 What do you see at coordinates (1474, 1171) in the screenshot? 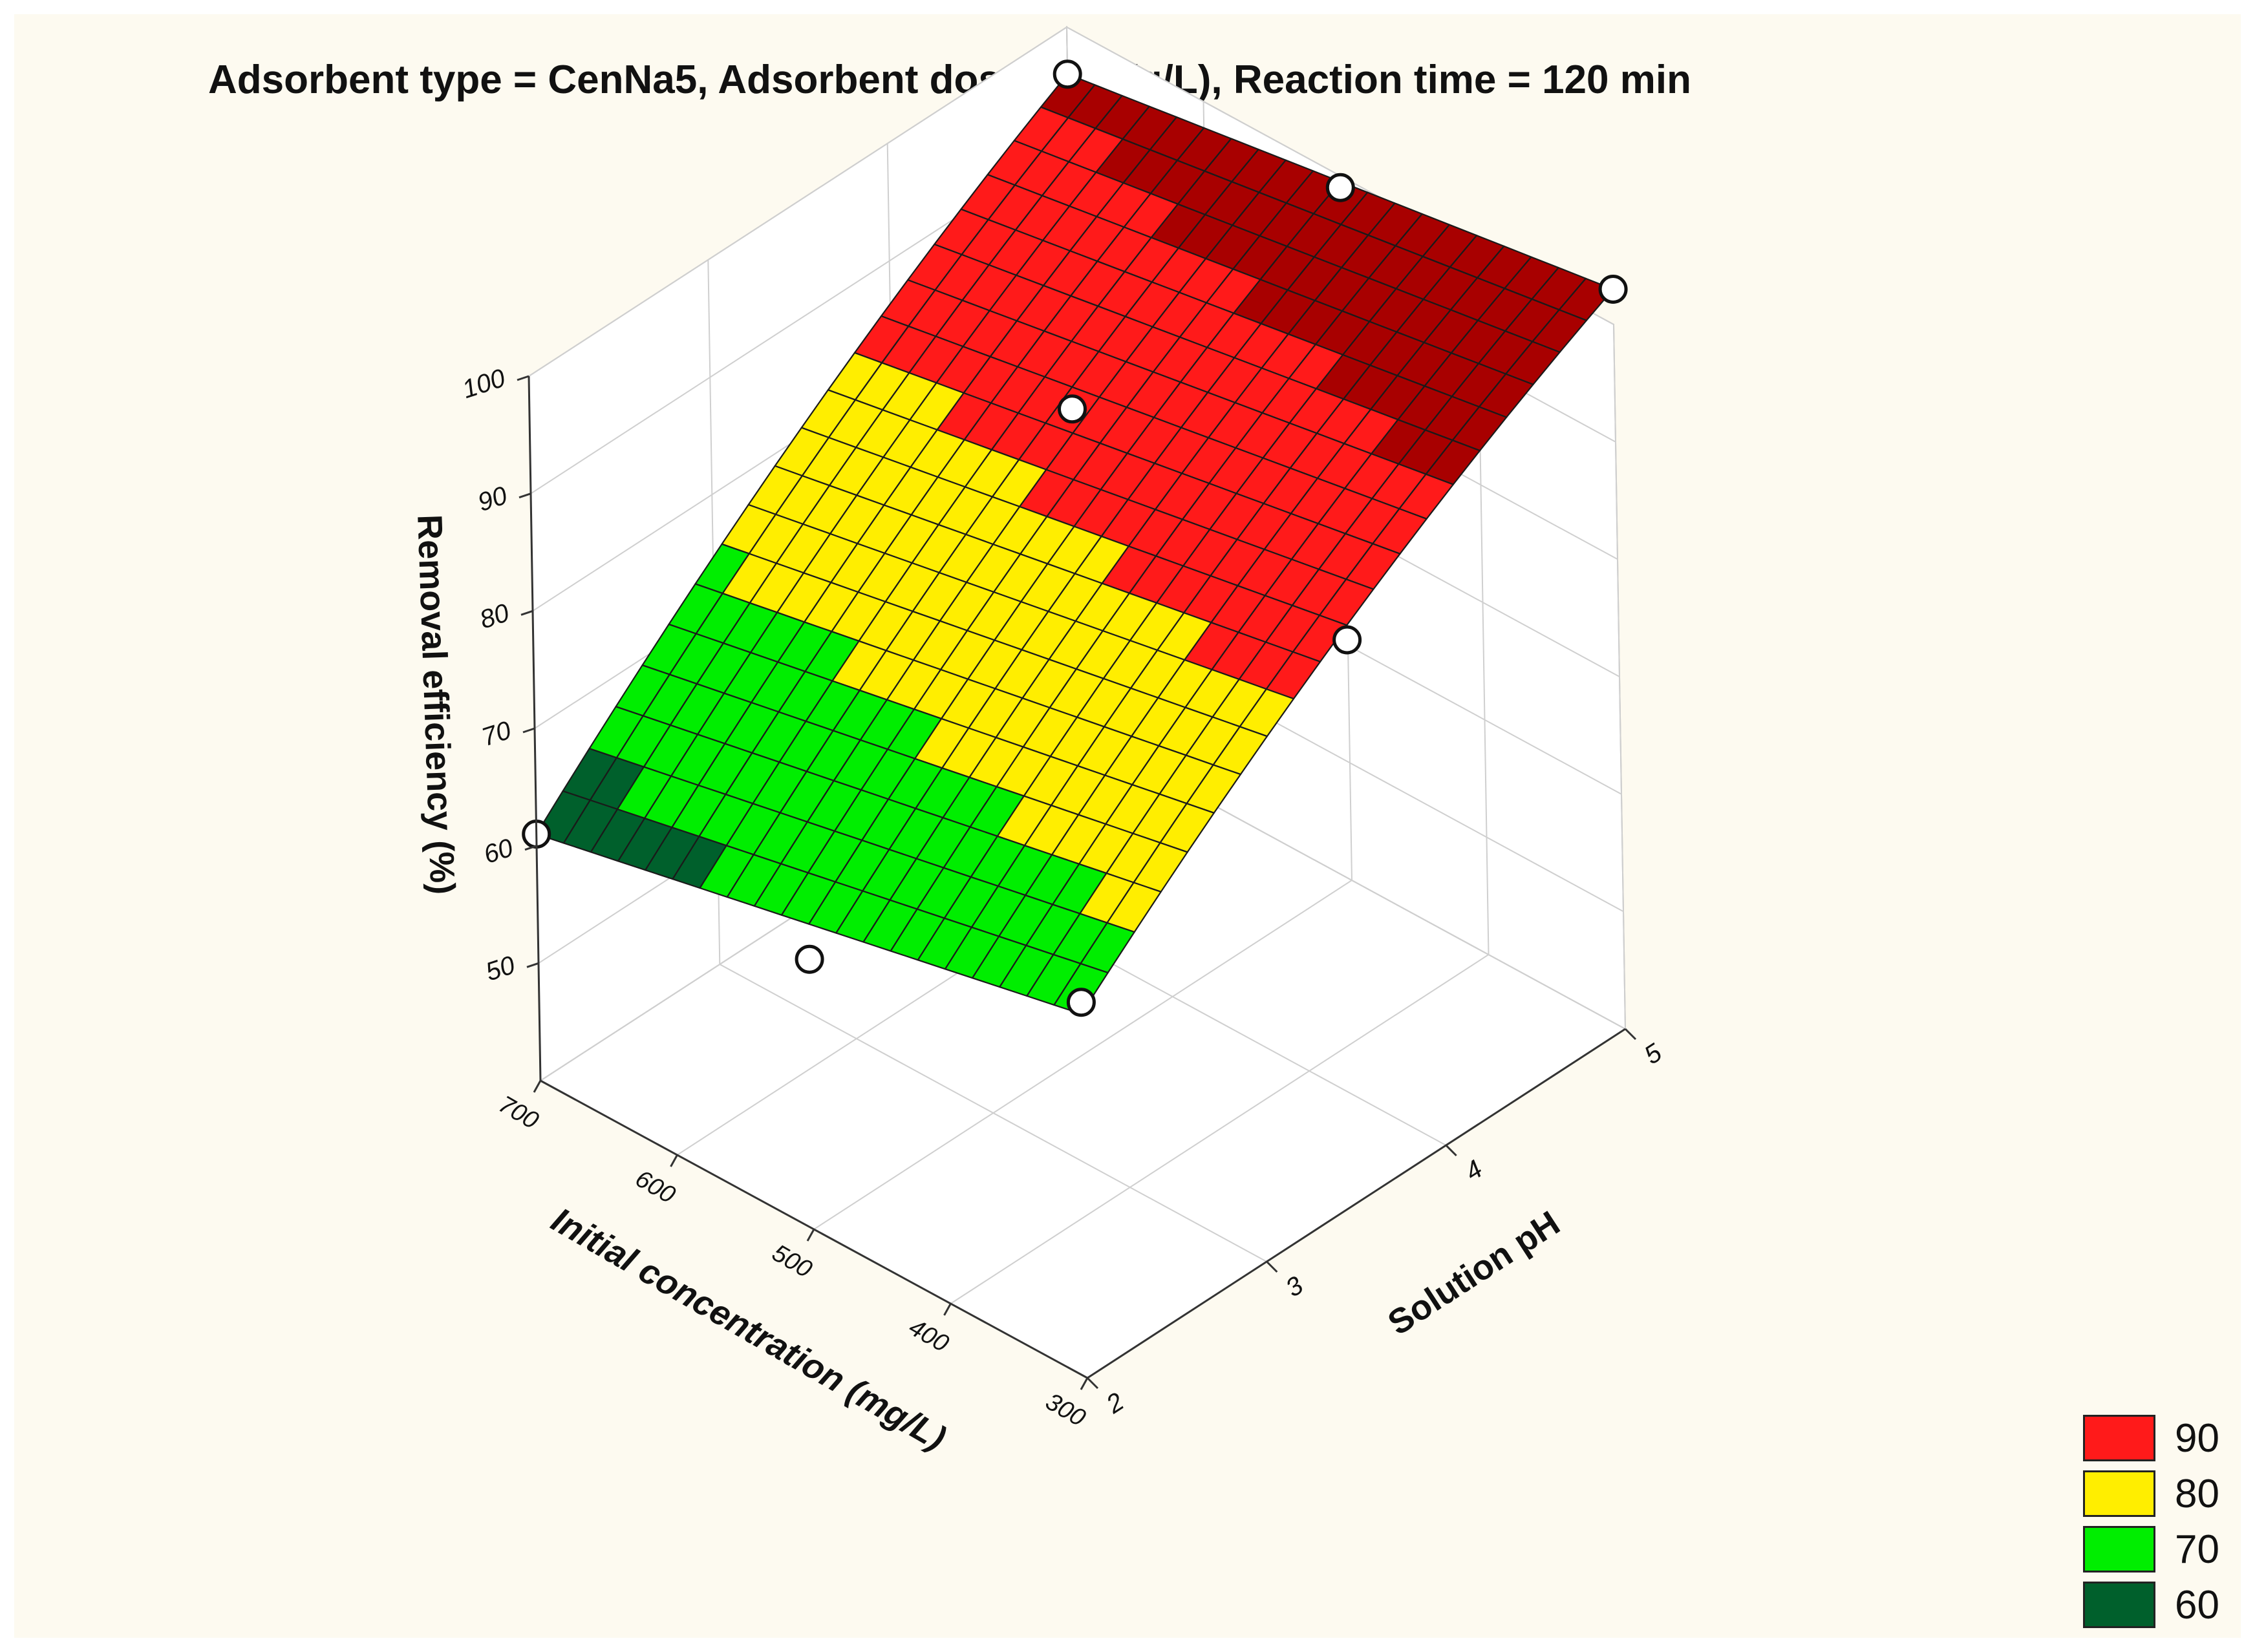
I see `x-tick-label: 4` at bounding box center [1474, 1171].